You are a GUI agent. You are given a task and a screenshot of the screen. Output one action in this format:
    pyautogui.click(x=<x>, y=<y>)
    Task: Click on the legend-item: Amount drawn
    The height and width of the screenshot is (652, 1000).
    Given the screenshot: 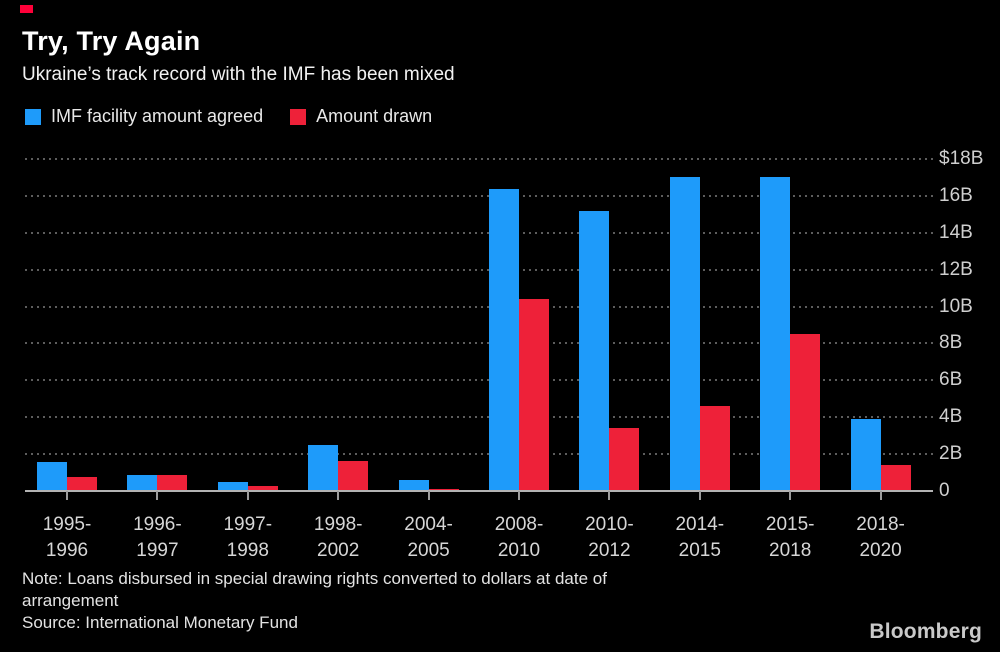 What is the action you would take?
    pyautogui.click(x=361, y=116)
    